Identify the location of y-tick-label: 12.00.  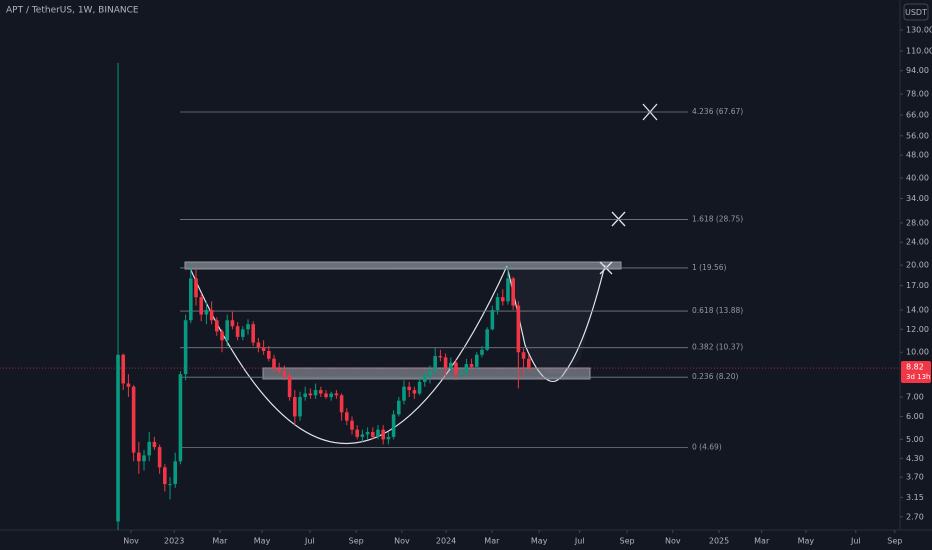
(917, 329).